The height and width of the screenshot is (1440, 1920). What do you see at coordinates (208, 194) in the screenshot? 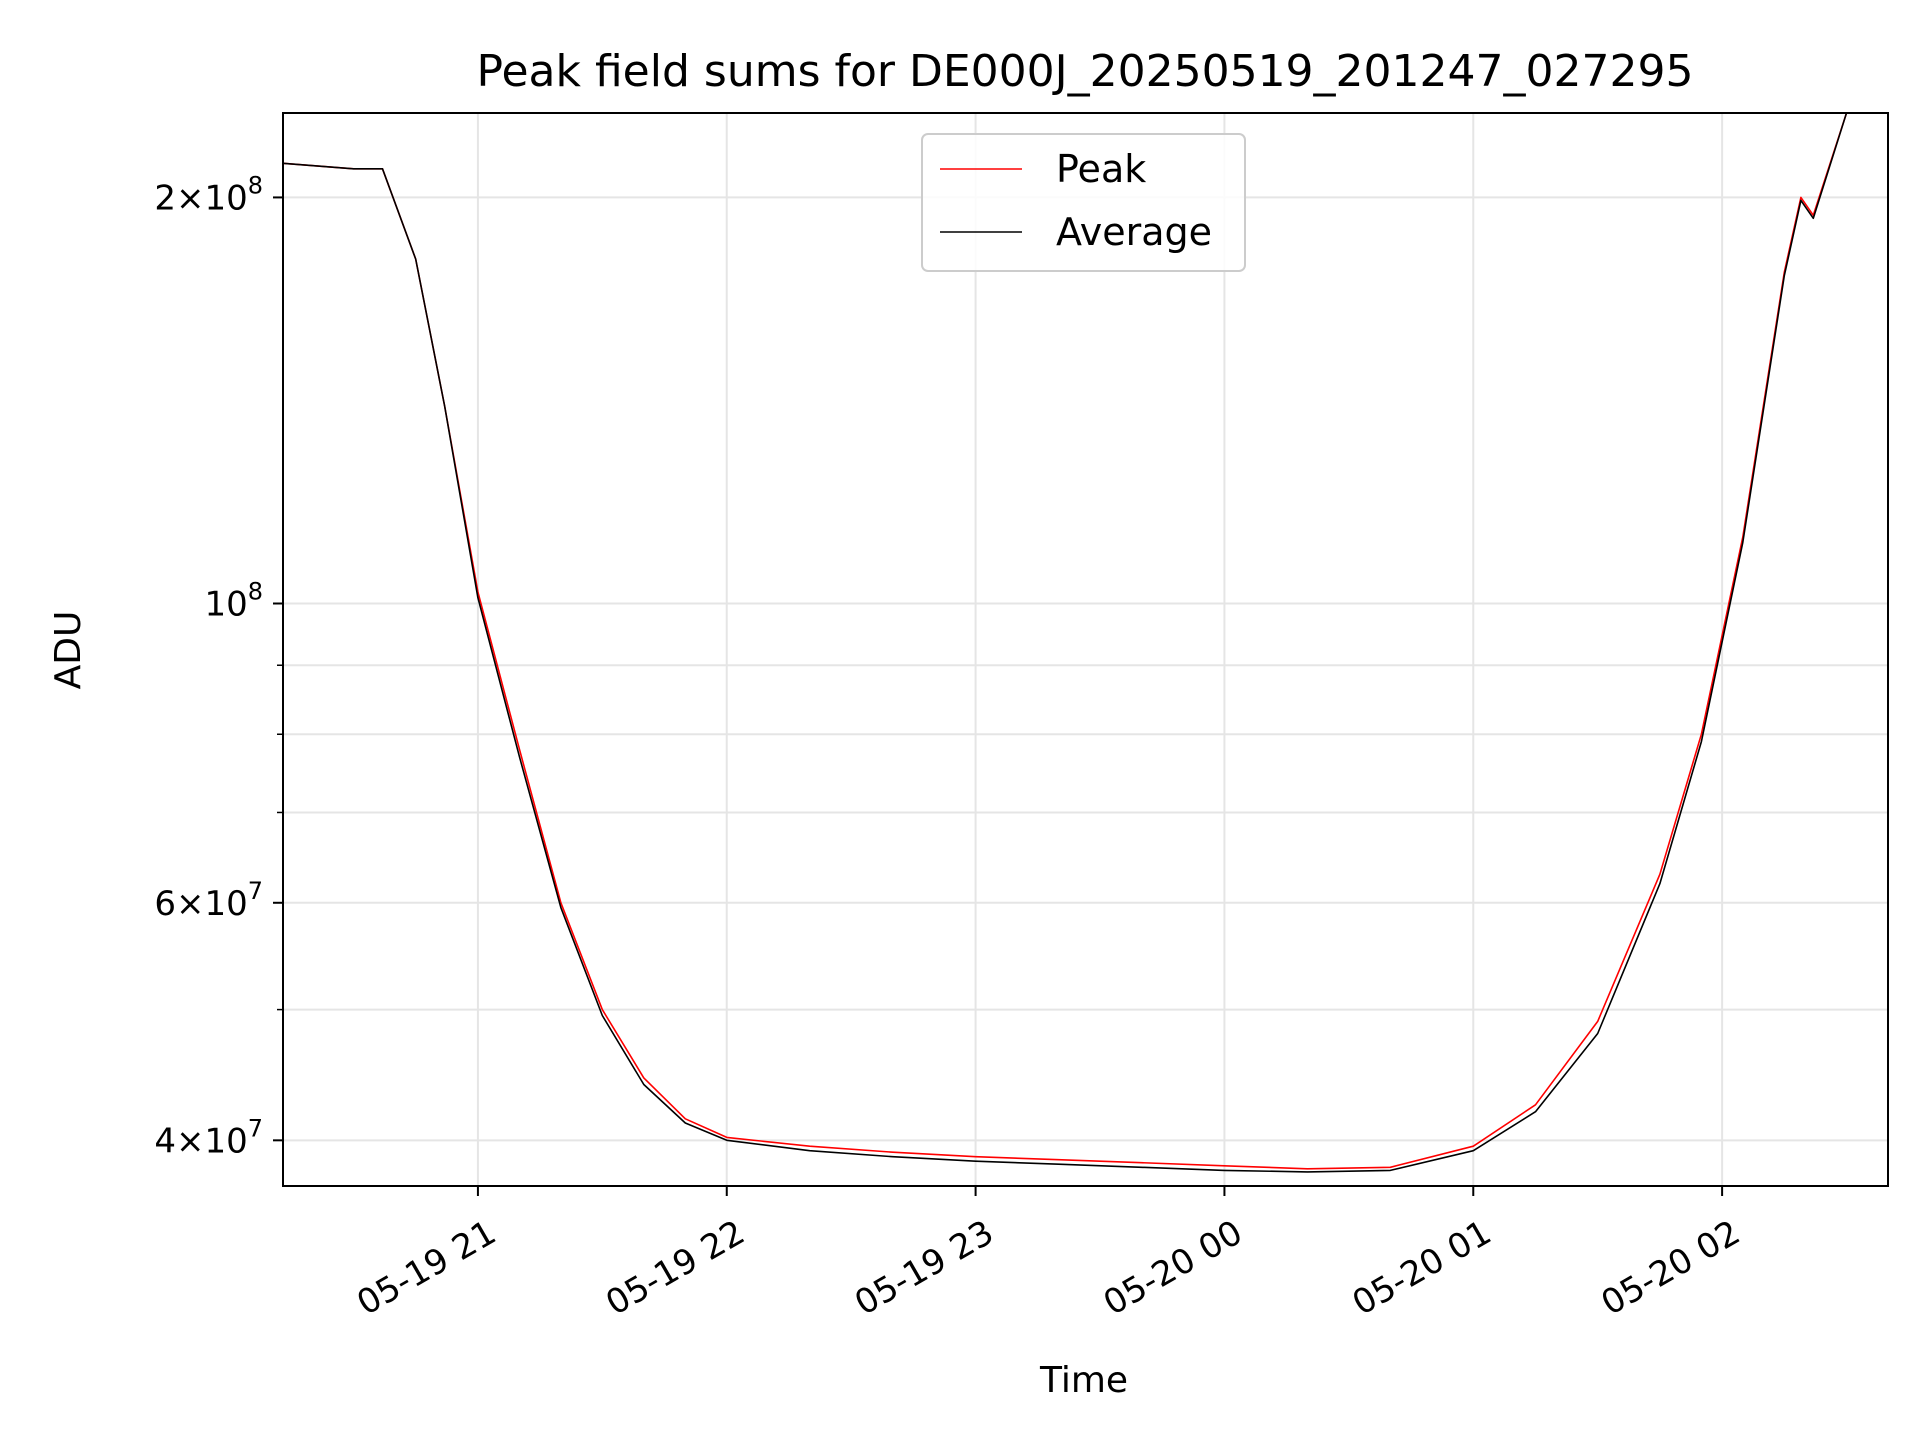
I see `y-tick-label: 2×108` at bounding box center [208, 194].